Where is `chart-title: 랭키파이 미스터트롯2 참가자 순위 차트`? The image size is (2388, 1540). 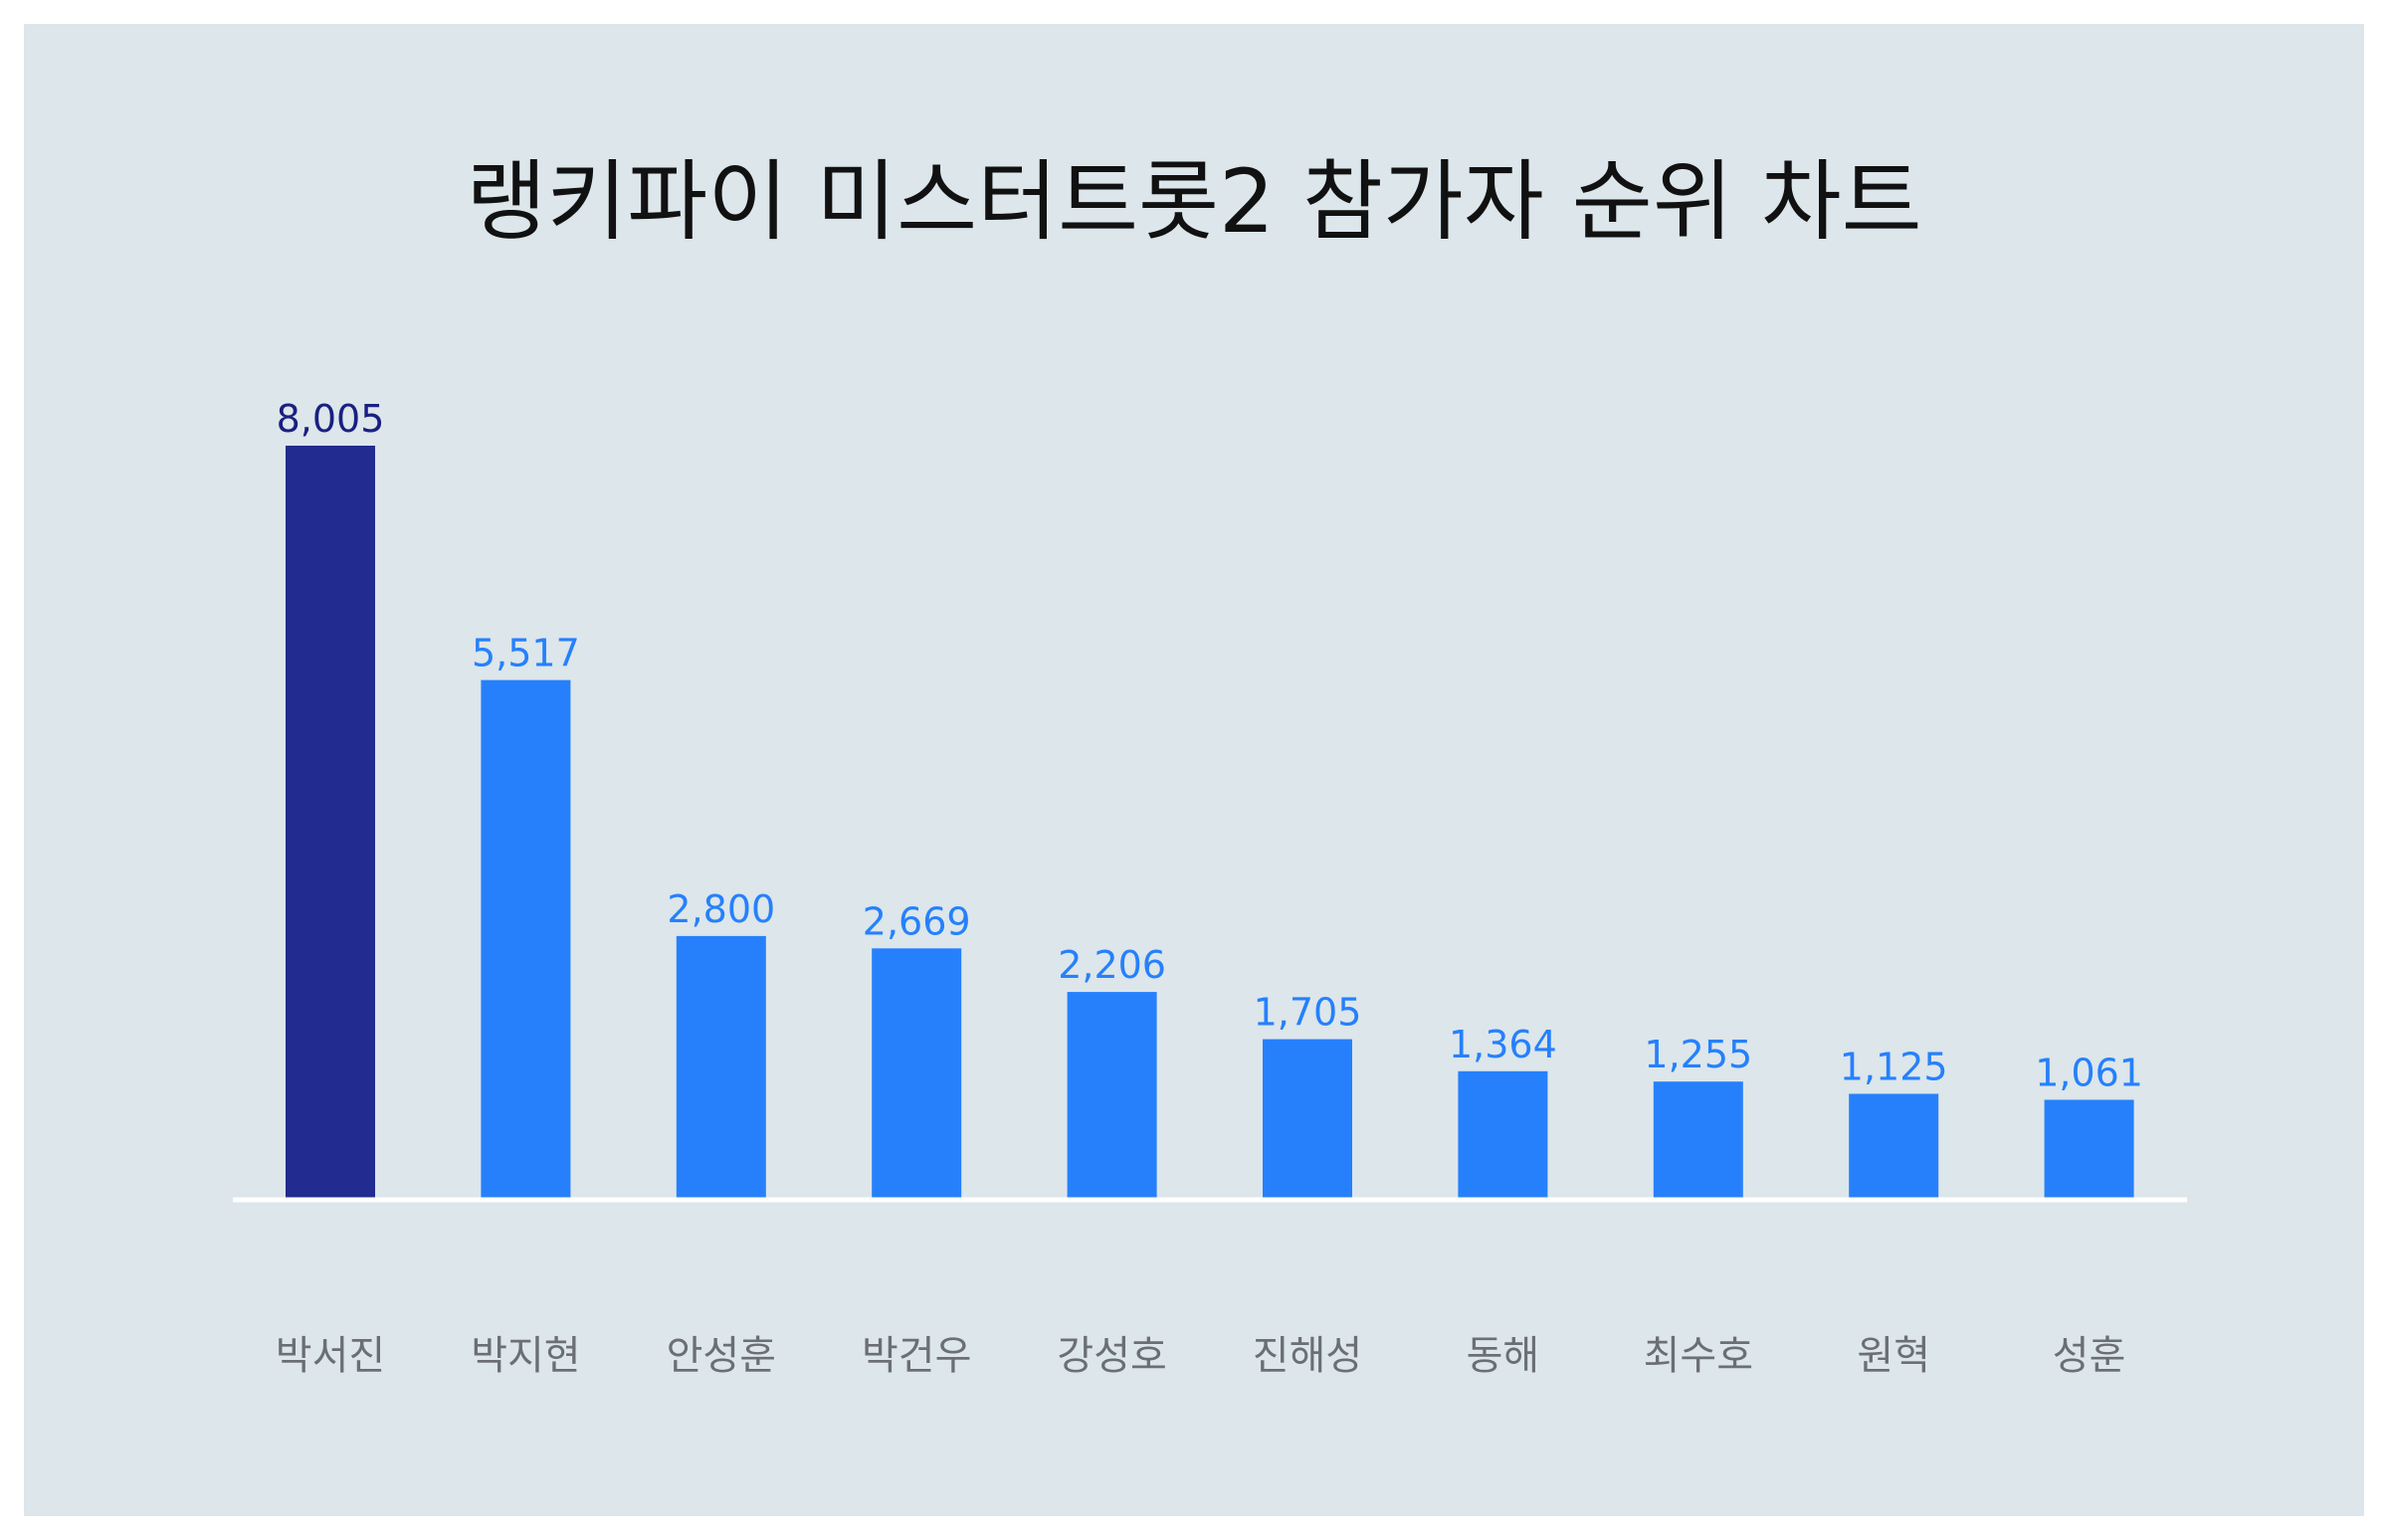 chart-title: 랭키파이 미스터트롯2 참가자 순위 차트 is located at coordinates (1194, 201).